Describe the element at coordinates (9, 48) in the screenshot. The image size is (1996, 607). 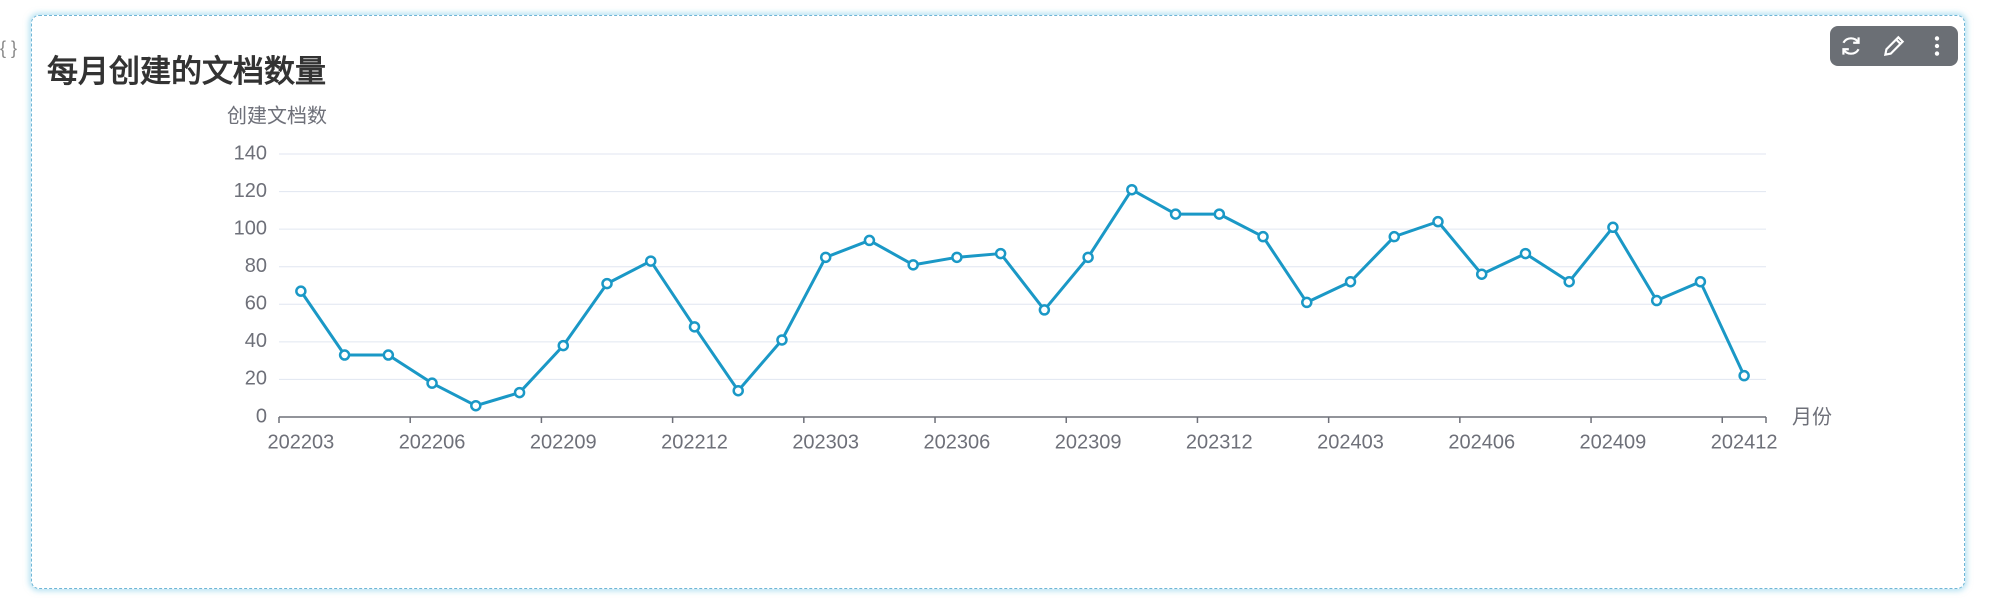
I see `corner-label: { }` at that location.